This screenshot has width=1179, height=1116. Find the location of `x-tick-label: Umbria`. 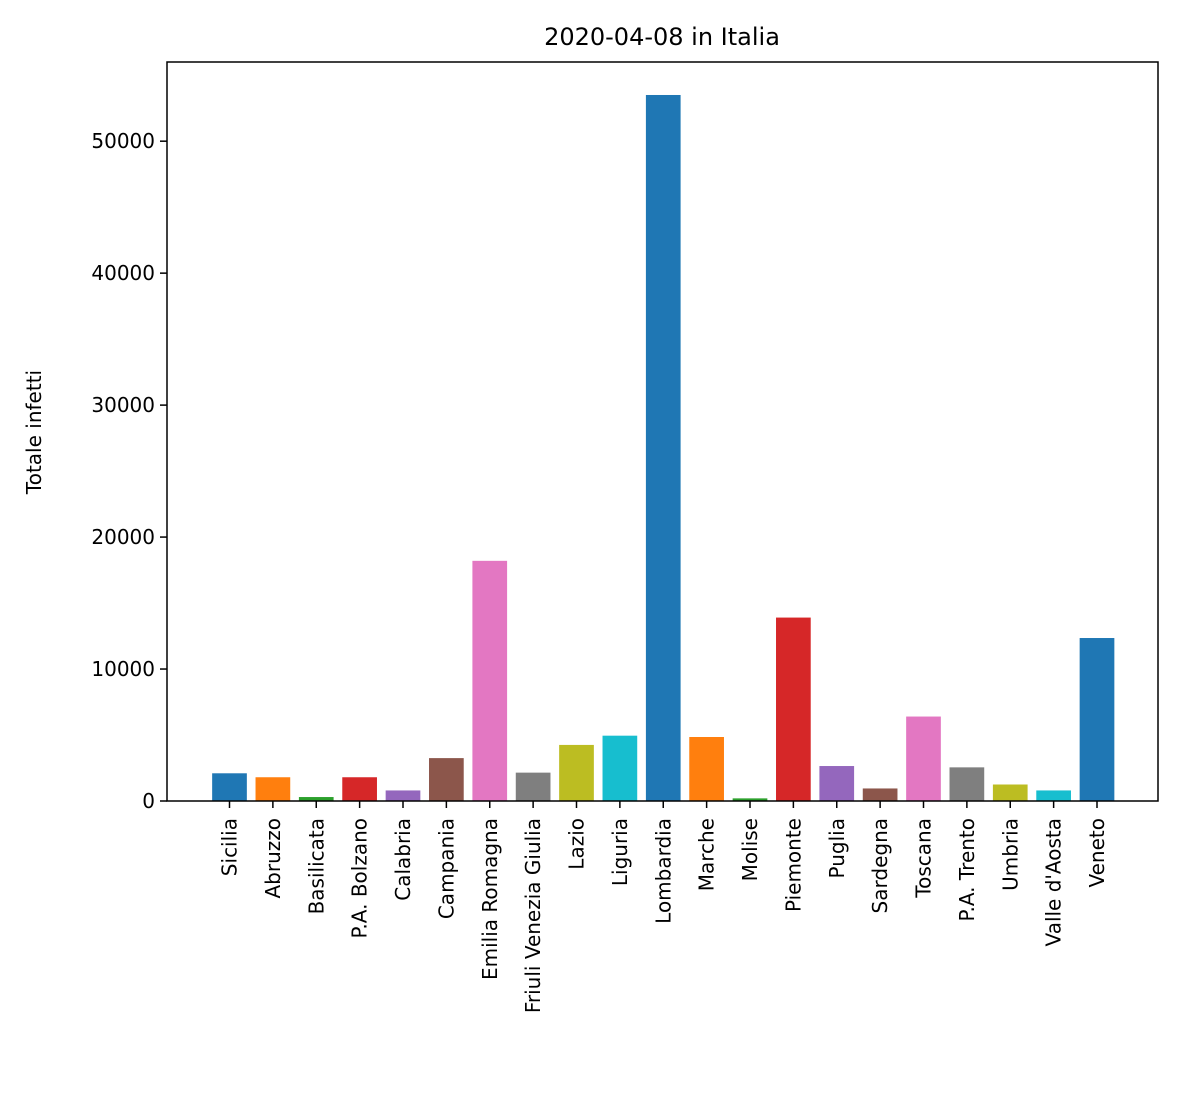

x-tick-label: Umbria is located at coordinates (1010, 854).